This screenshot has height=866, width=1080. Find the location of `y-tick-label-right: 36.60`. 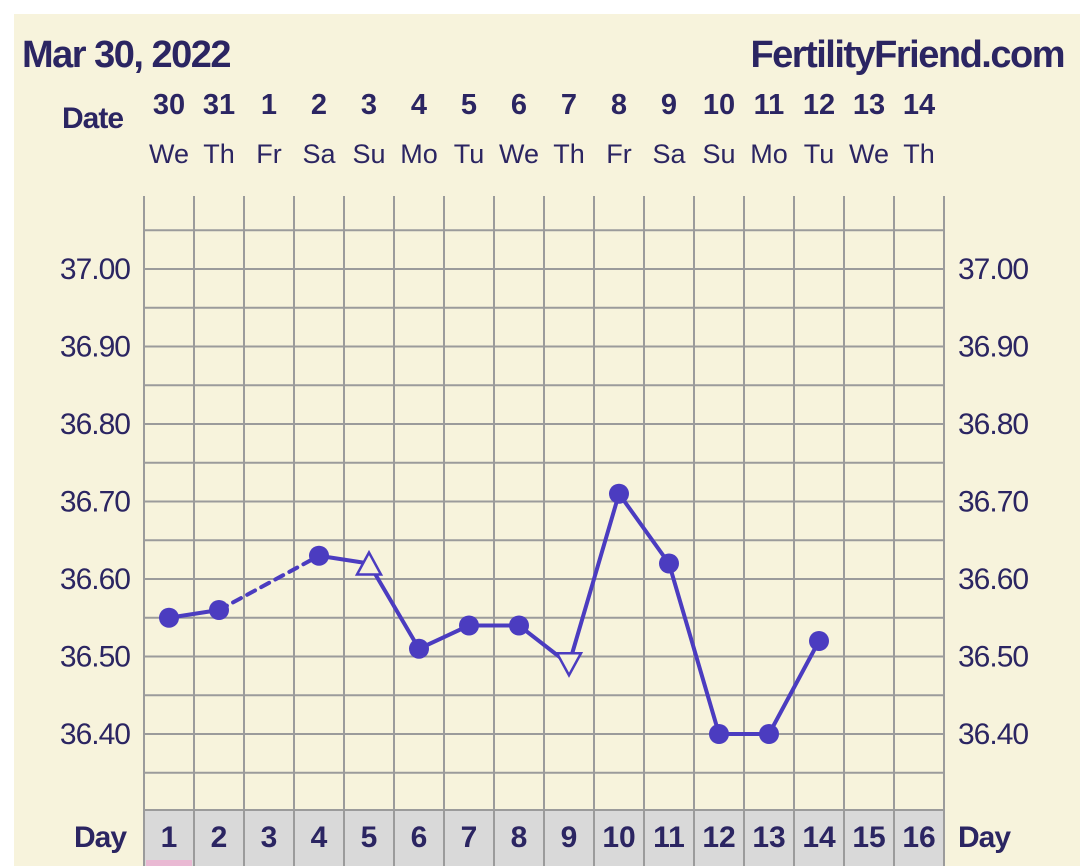

y-tick-label-right: 36.60 is located at coordinates (993, 579).